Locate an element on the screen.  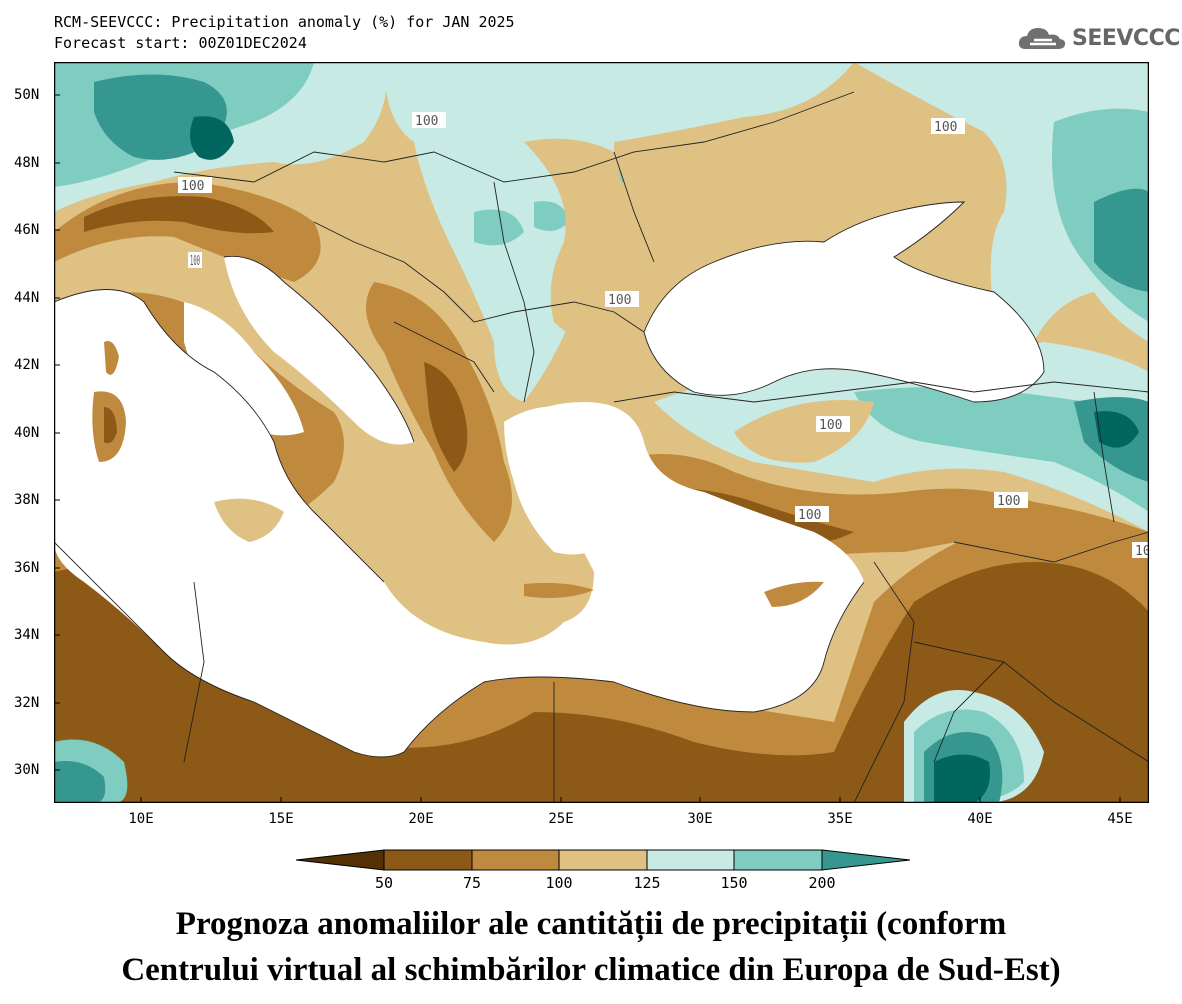
lon-label: 10E is located at coordinates (141, 819).